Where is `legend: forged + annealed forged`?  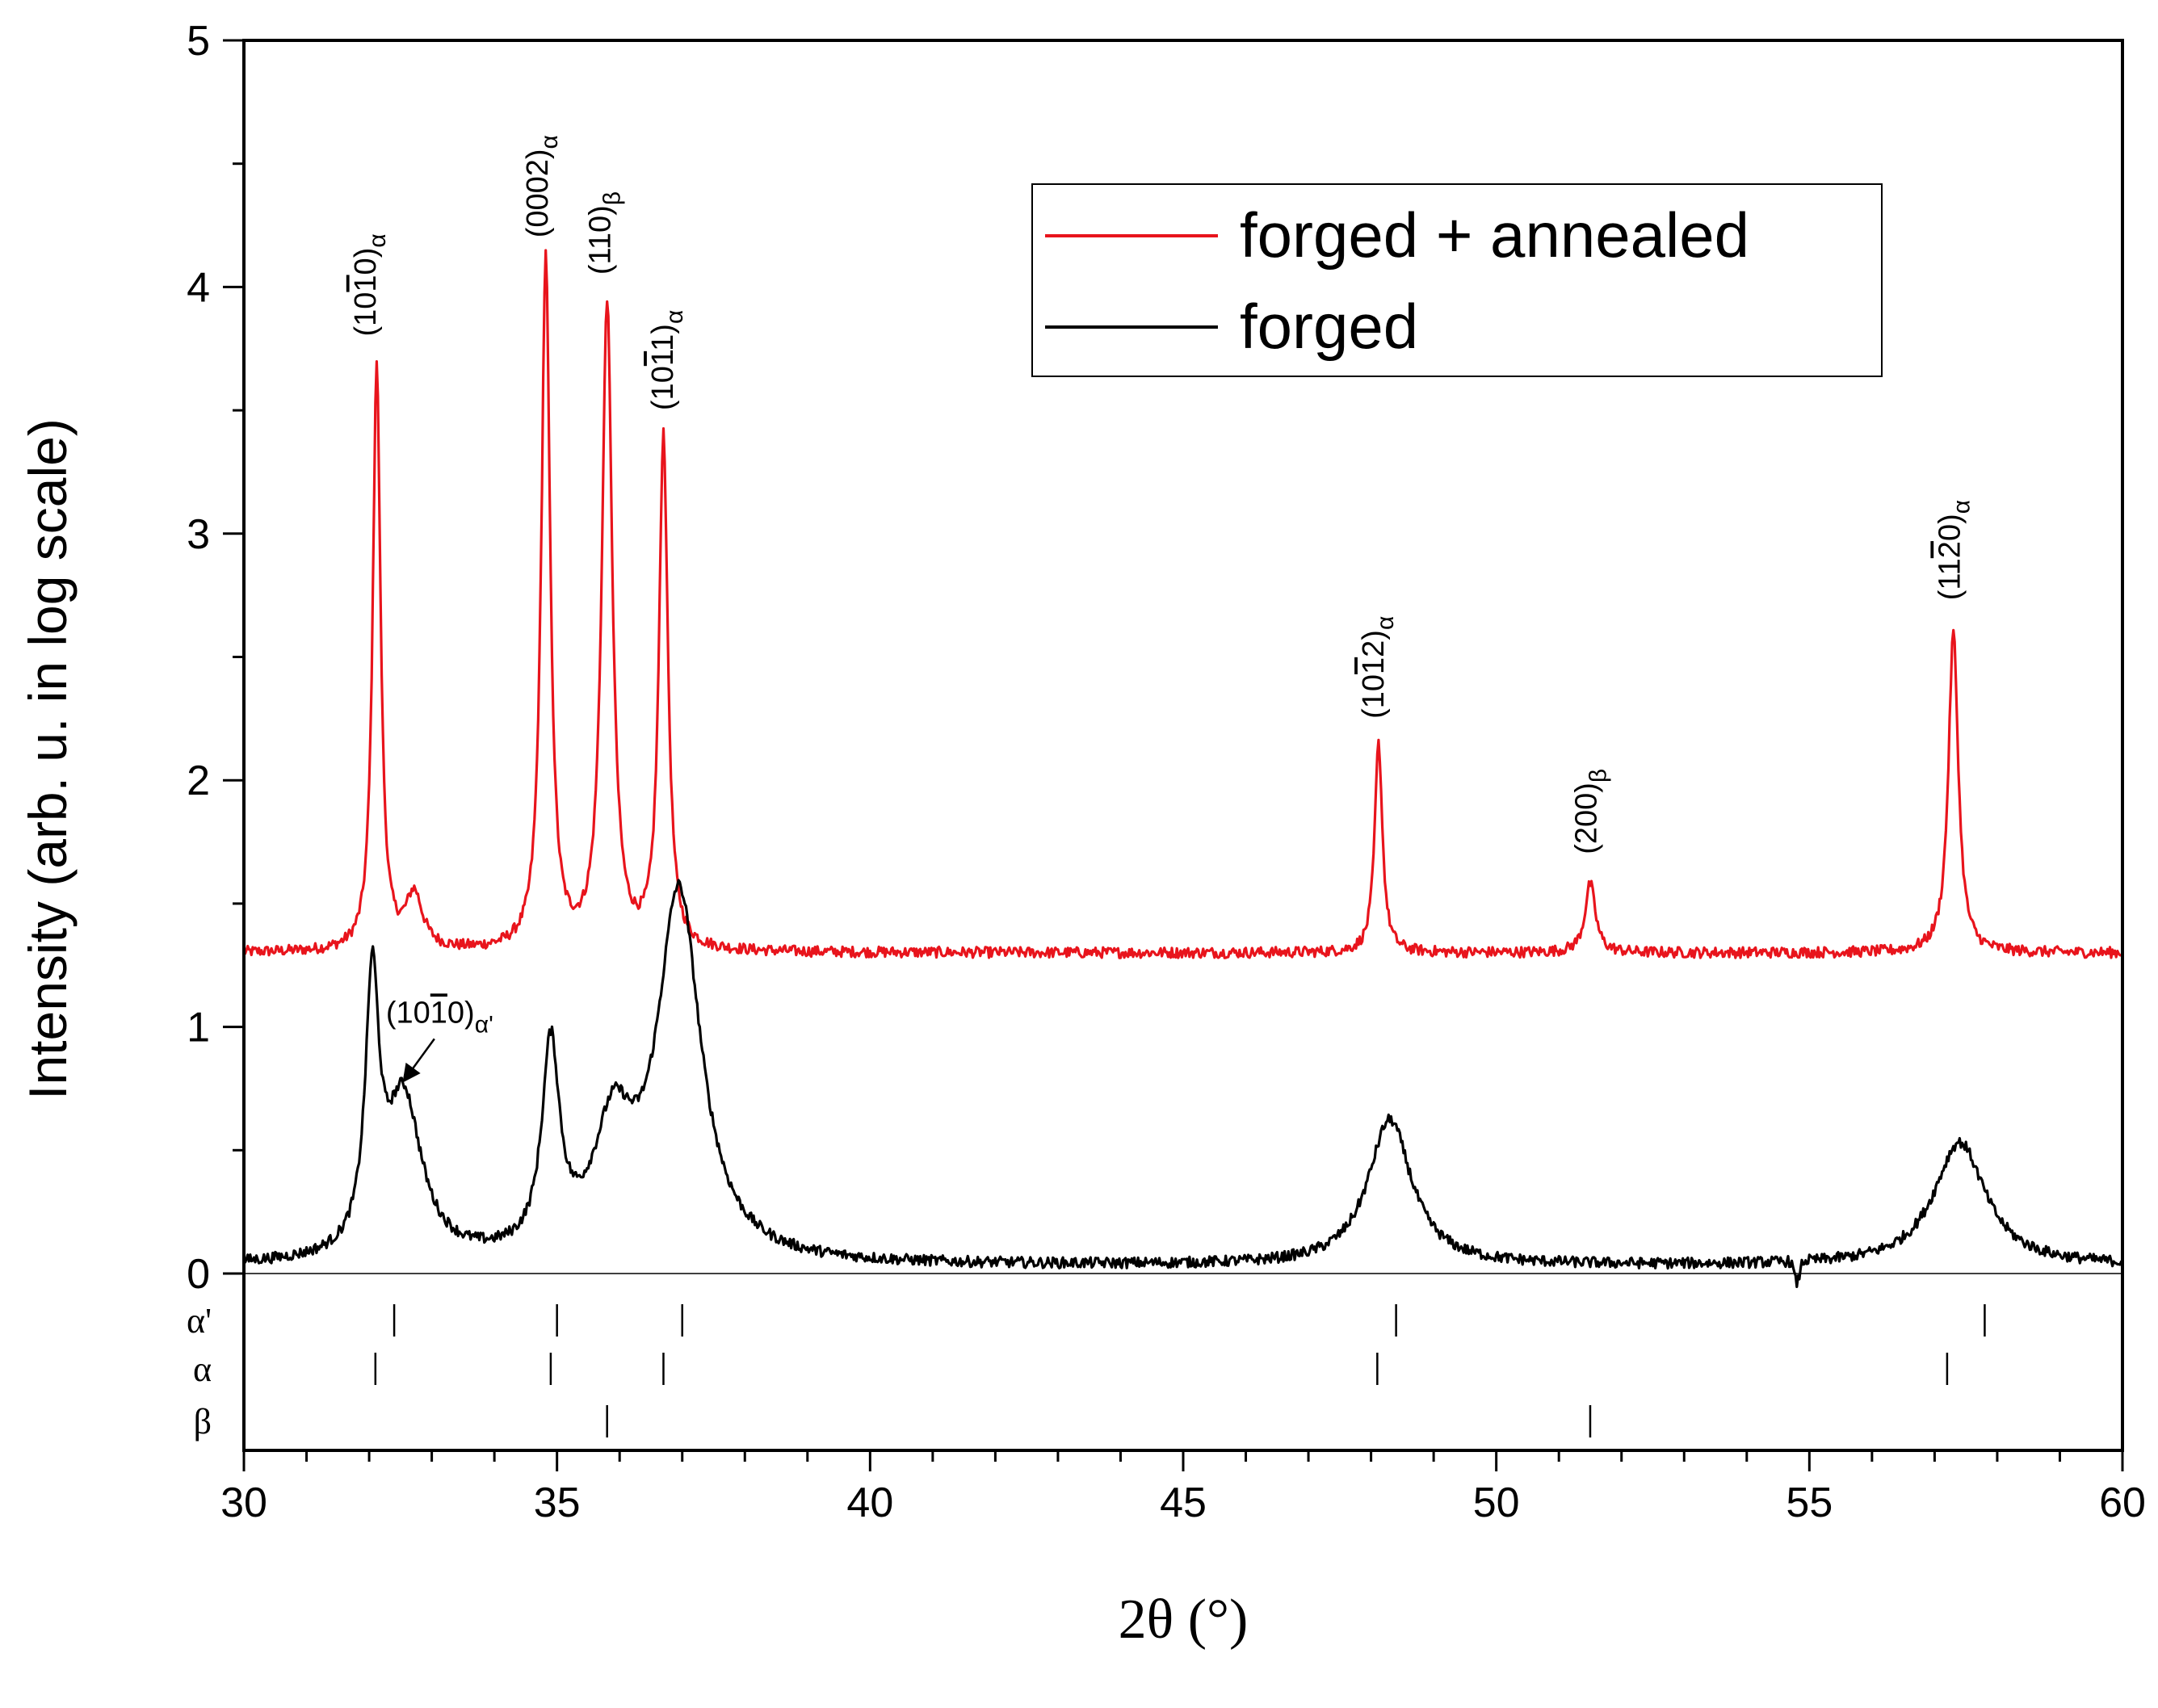 legend: forged + annealed forged is located at coordinates (1457, 280).